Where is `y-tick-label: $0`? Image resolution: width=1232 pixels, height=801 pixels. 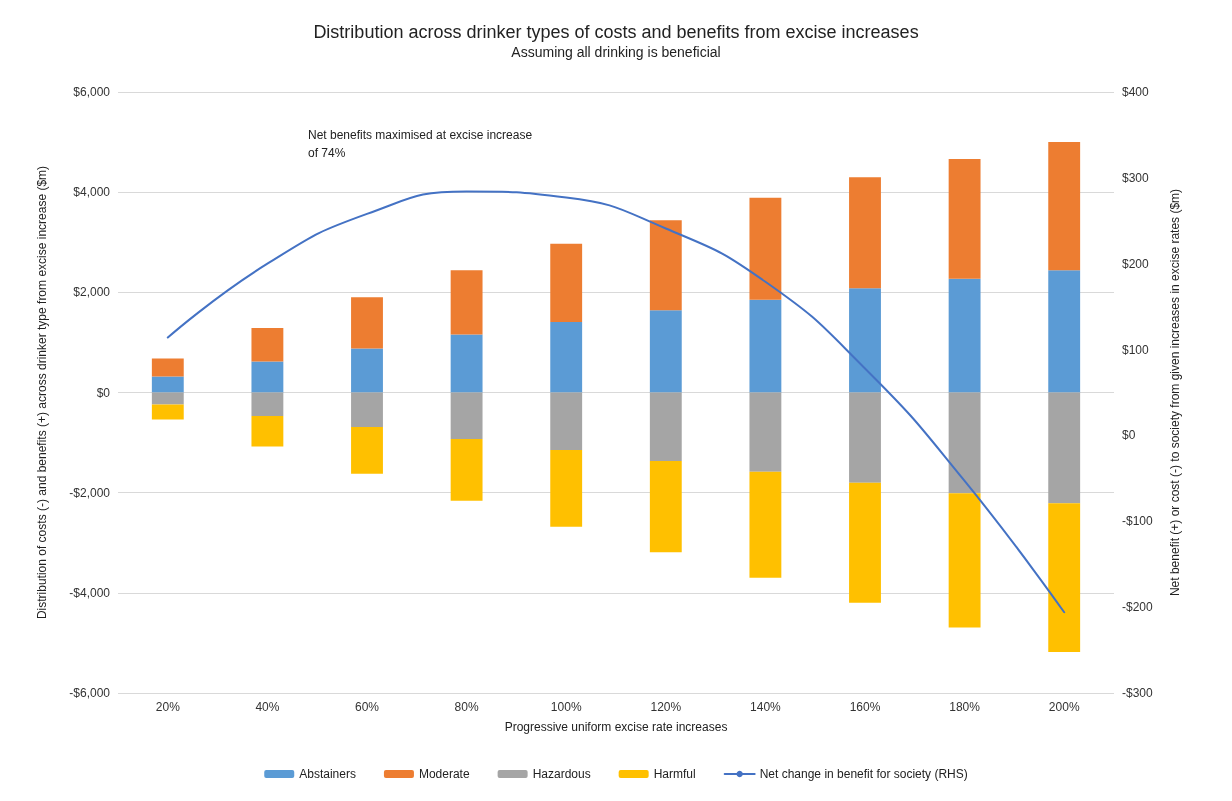 y-tick-label: $0 is located at coordinates (103, 392).